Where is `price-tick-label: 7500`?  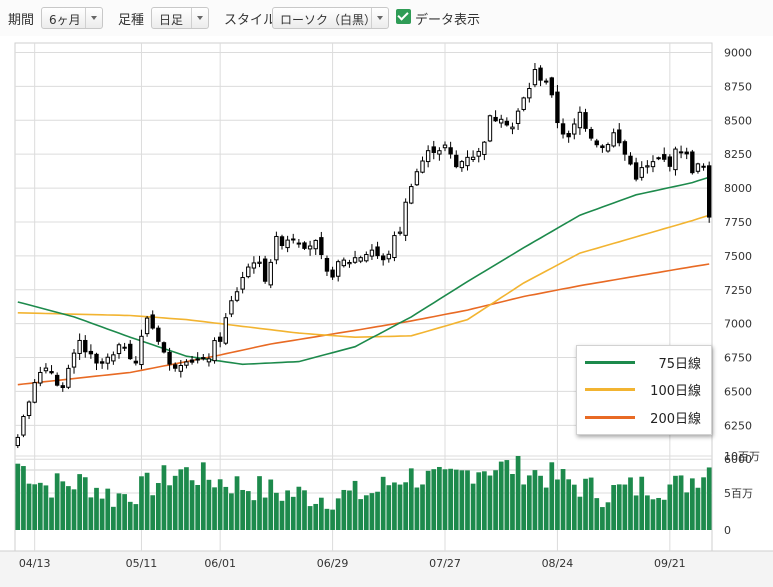 price-tick-label: 7500 is located at coordinates (738, 256).